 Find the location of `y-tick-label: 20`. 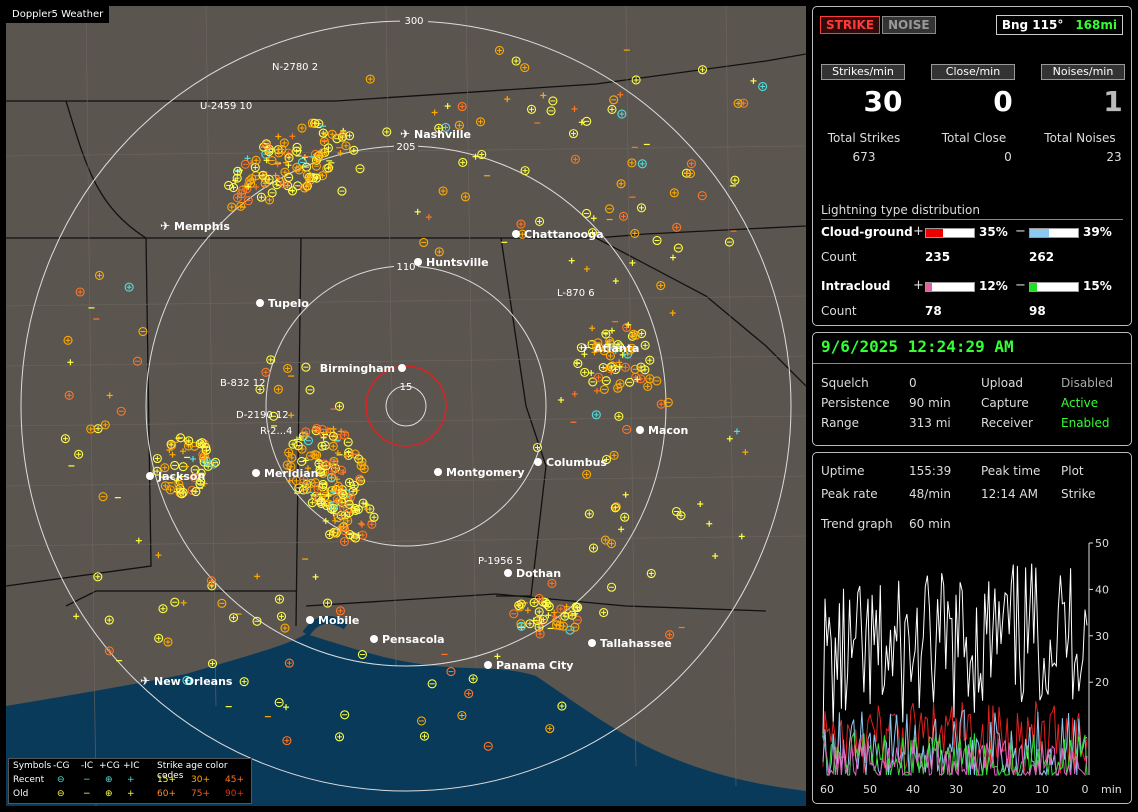

y-tick-label: 20 is located at coordinates (1102, 682).